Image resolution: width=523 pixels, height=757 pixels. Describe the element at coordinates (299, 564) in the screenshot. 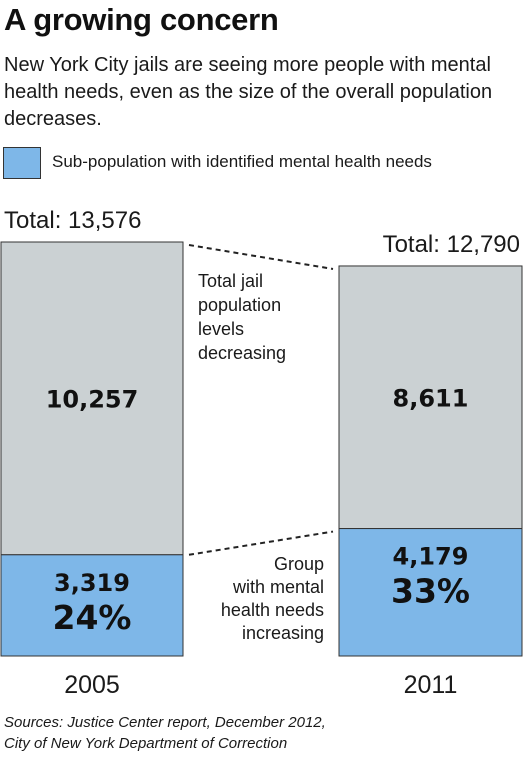

I see `annotation-bottom-line: Group` at that location.